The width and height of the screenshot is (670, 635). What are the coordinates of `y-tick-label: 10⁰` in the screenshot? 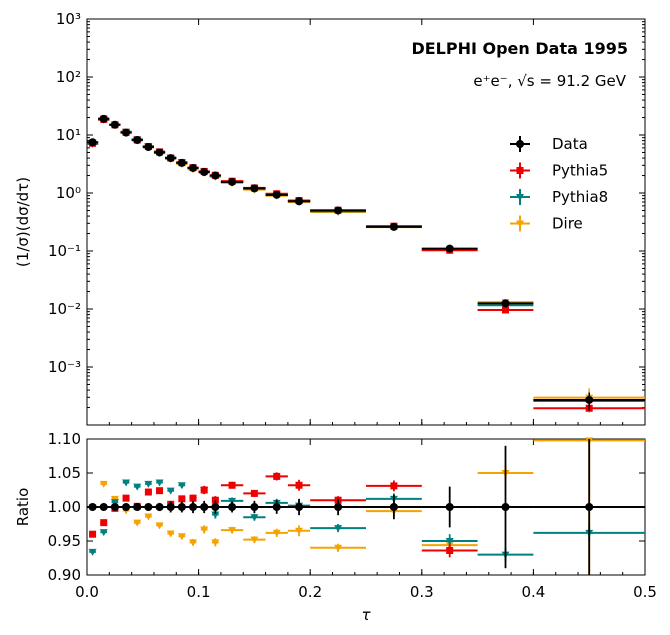 It's located at (68, 193).